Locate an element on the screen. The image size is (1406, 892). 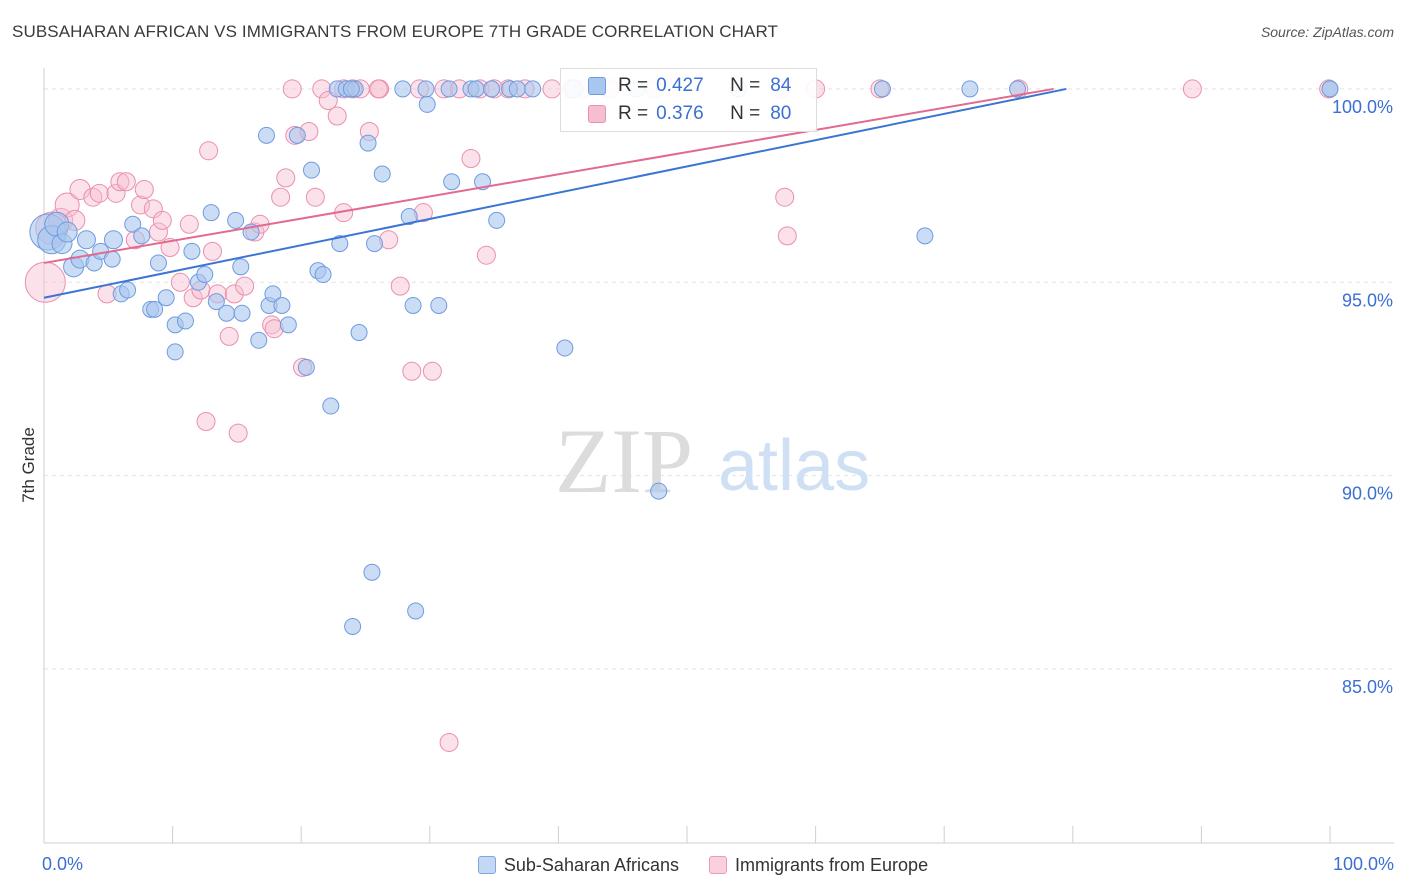
n-value: 80 is located at coordinates (781, 113).